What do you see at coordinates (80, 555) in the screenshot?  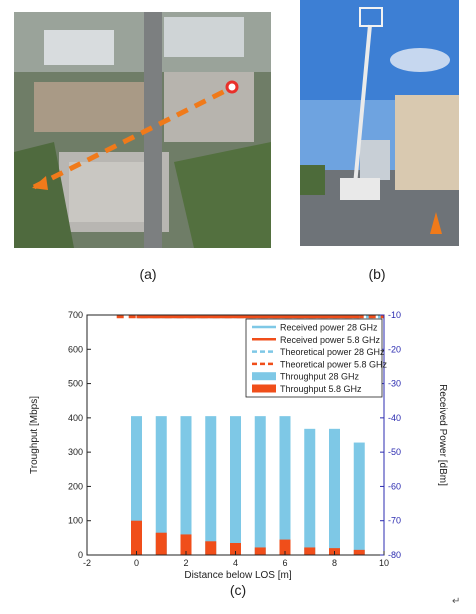 I see `y-left-tick-label: 0` at bounding box center [80, 555].